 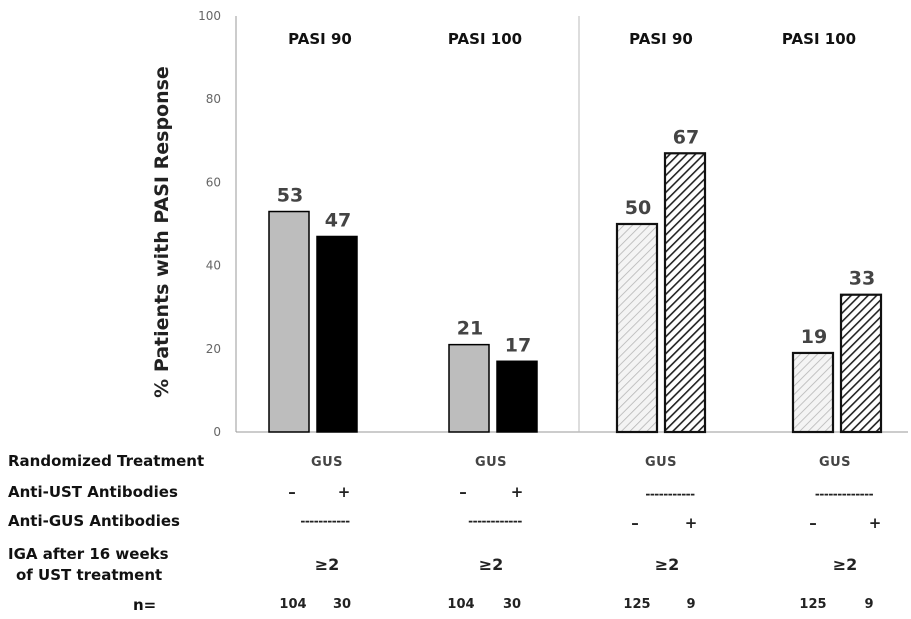 I want to click on data-label-group3-a: 50, so click(x=638, y=208).